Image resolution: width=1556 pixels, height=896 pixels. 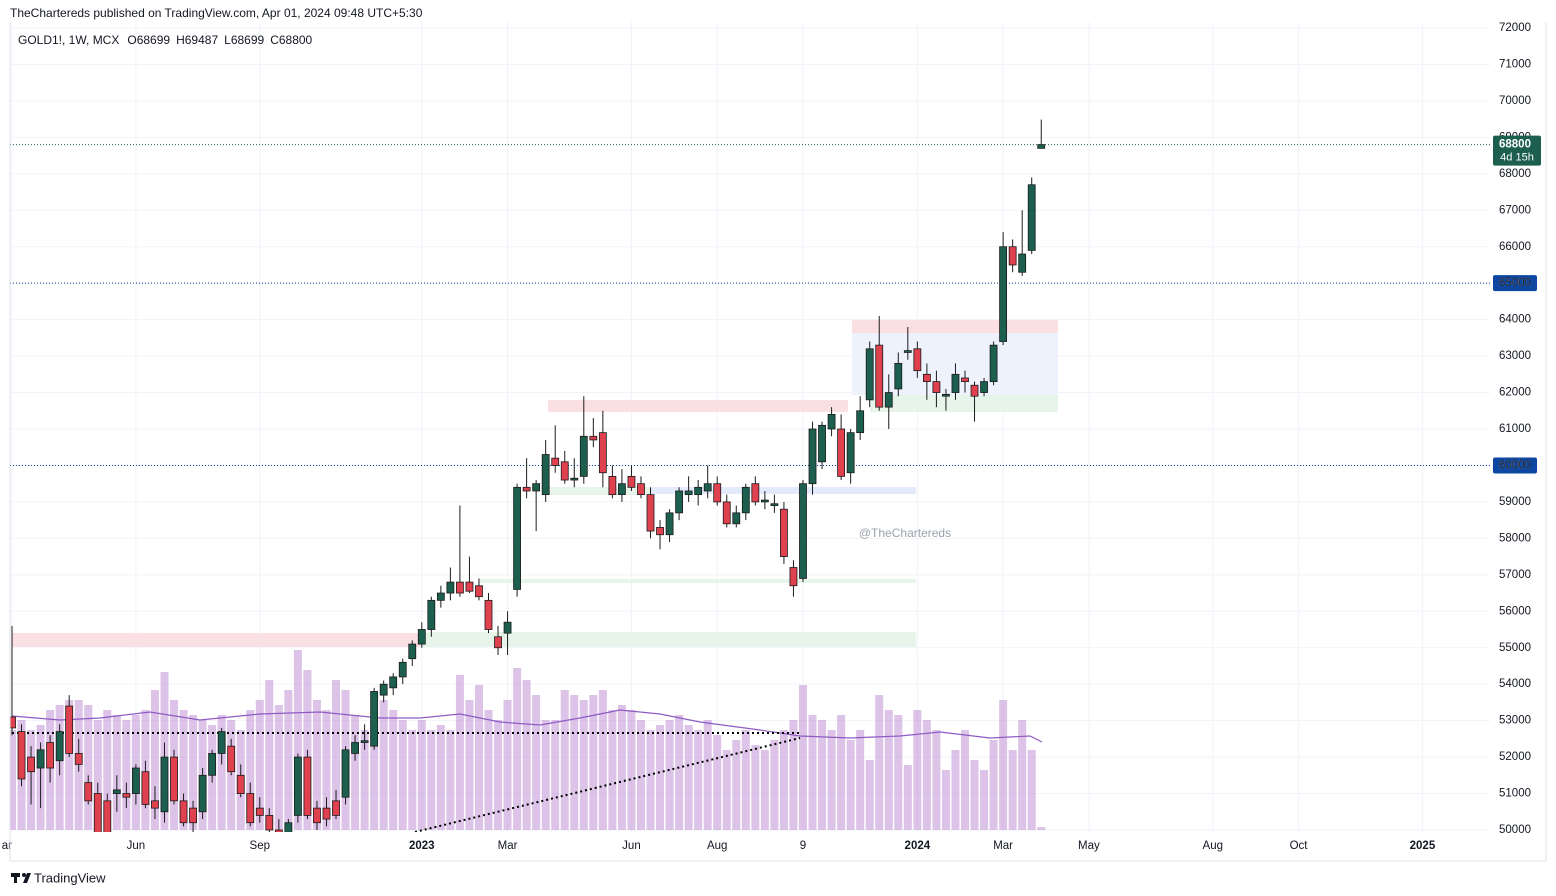 What do you see at coordinates (1213, 846) in the screenshot?
I see `x-tick-label: Aug` at bounding box center [1213, 846].